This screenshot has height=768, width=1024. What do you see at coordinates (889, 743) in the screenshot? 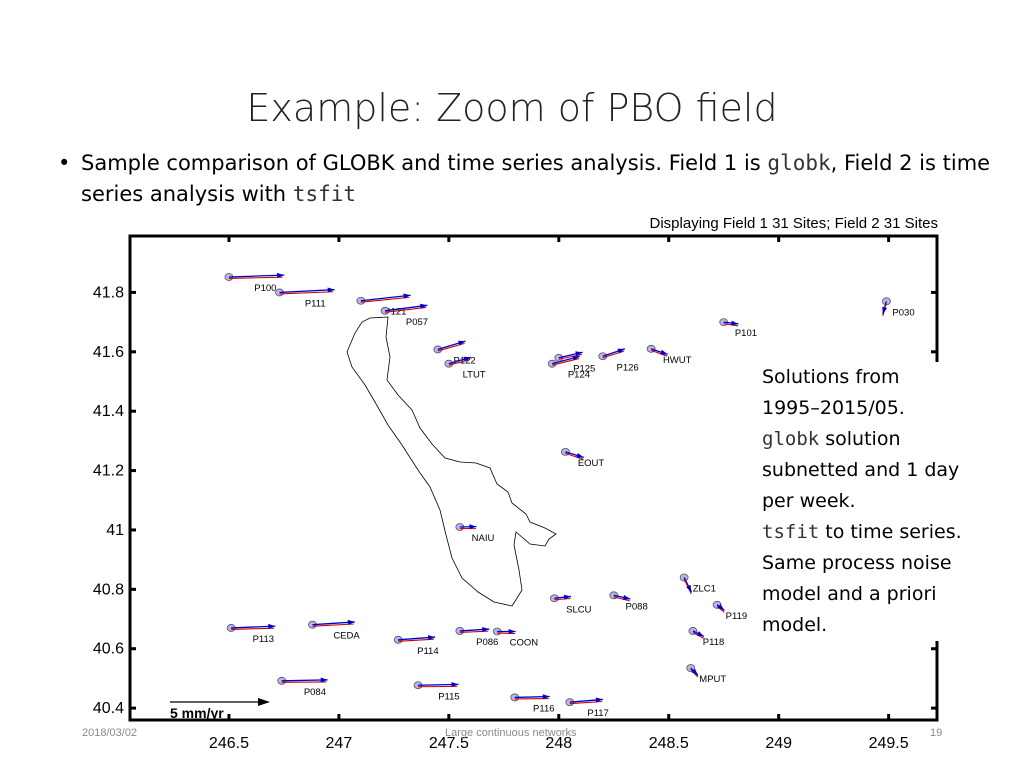
I see `x-tick-label: 249.5` at bounding box center [889, 743].